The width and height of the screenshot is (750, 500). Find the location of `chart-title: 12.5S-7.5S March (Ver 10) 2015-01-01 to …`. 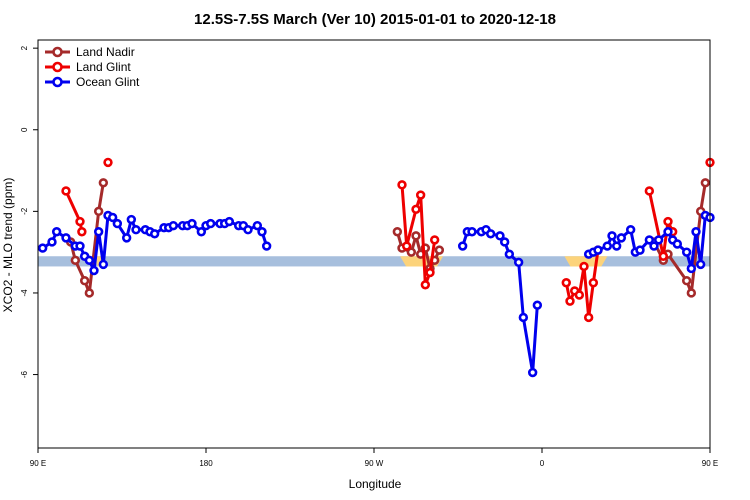

chart-title: 12.5S-7.5S March (Ver 10) 2015-01-01 to … is located at coordinates (375, 19).